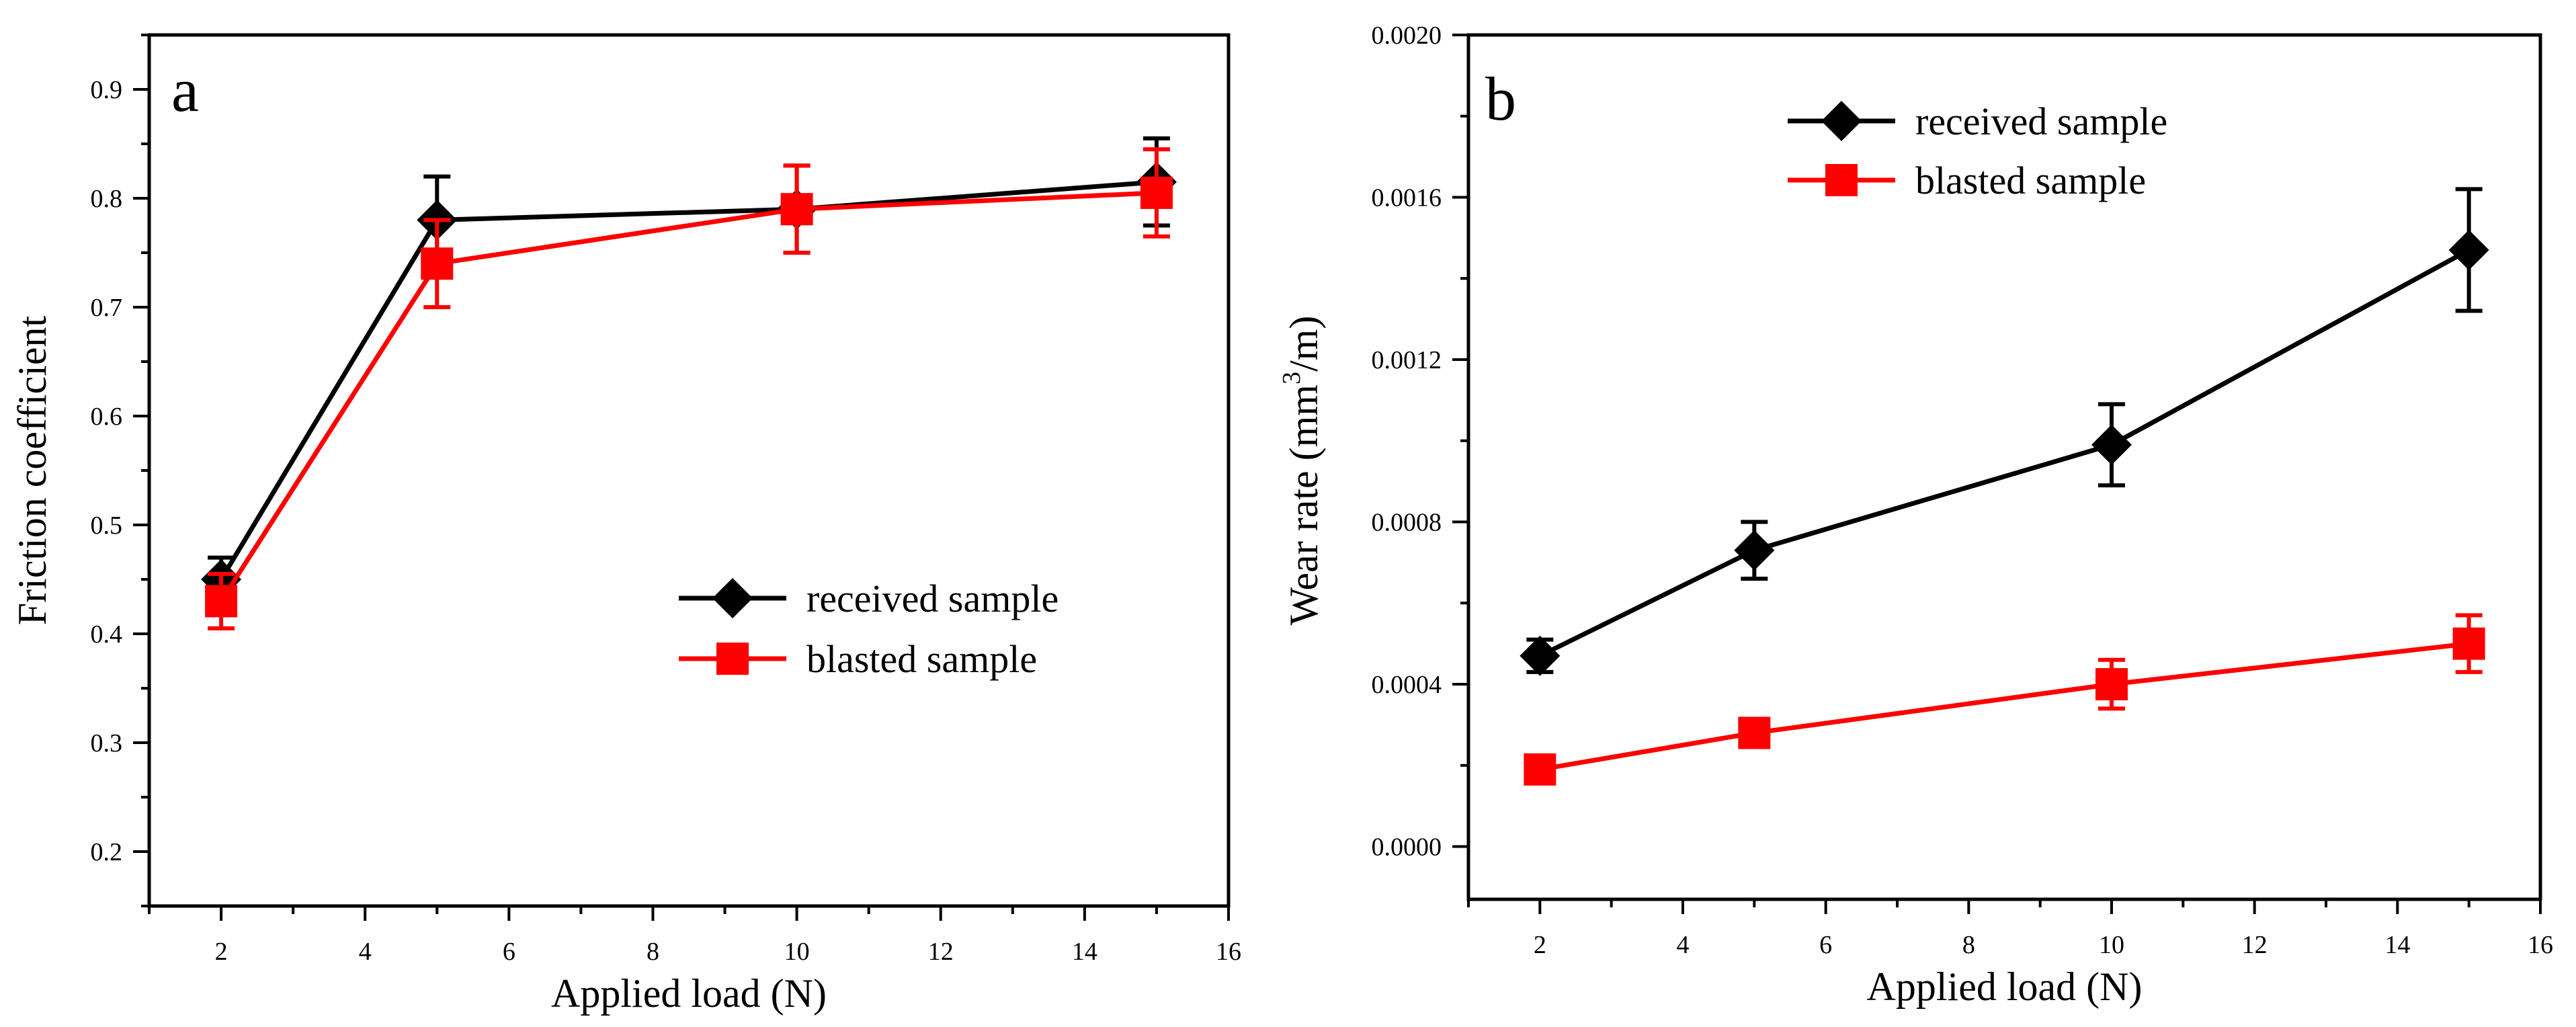 The width and height of the screenshot is (2576, 1027). I want to click on series-blasted-sample, so click(2004, 700).